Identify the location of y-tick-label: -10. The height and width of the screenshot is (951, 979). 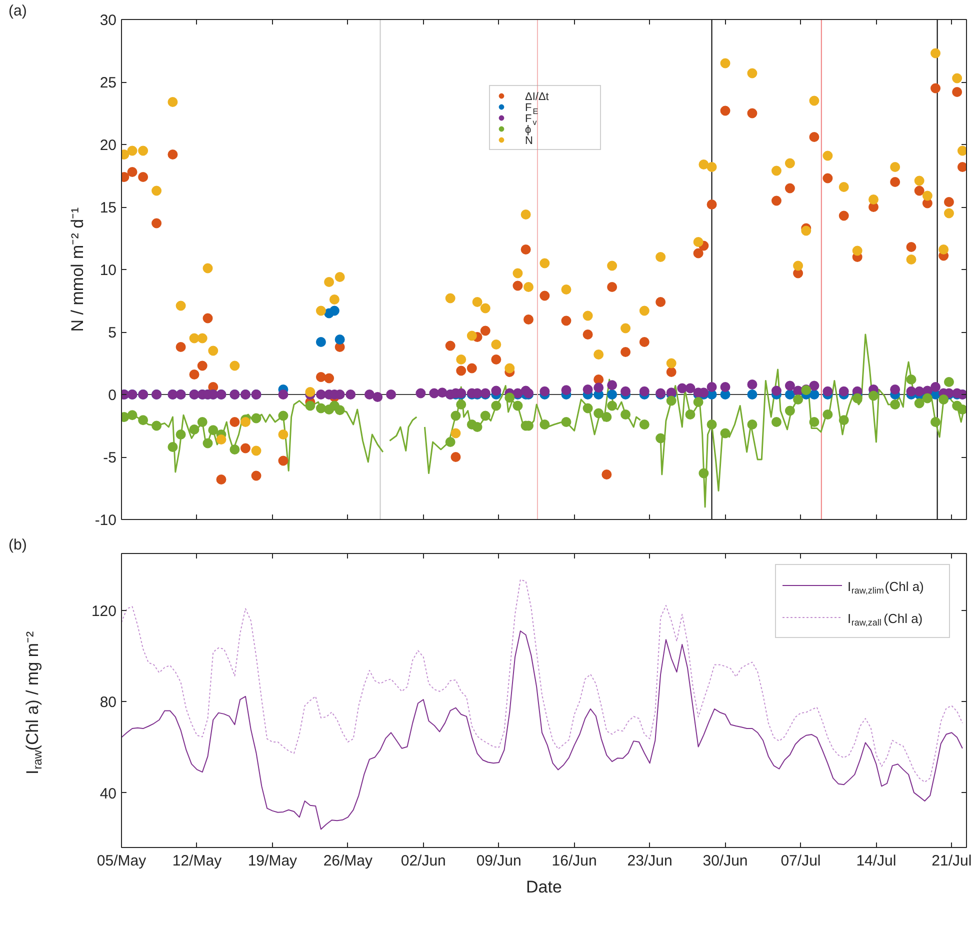
(105, 520).